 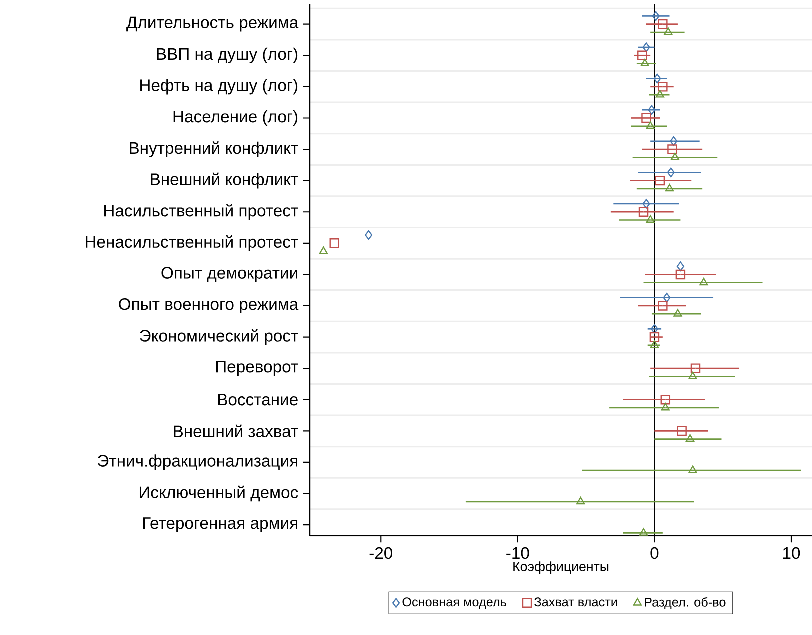 What do you see at coordinates (209, 306) in the screenshot?
I see `y-tick-label: Опыт военного режима` at bounding box center [209, 306].